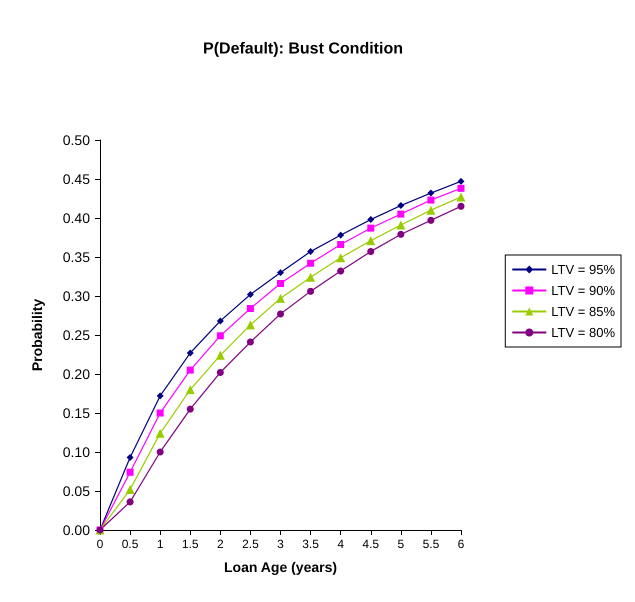  I want to click on x-tick-label: 5, so click(400, 544).